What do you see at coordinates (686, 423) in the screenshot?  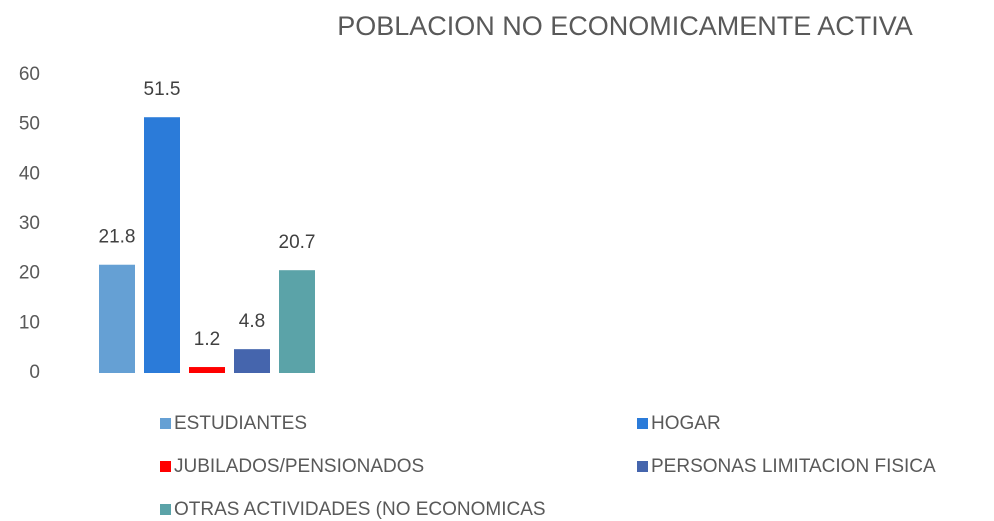 I see `legend-label: HOGAR` at bounding box center [686, 423].